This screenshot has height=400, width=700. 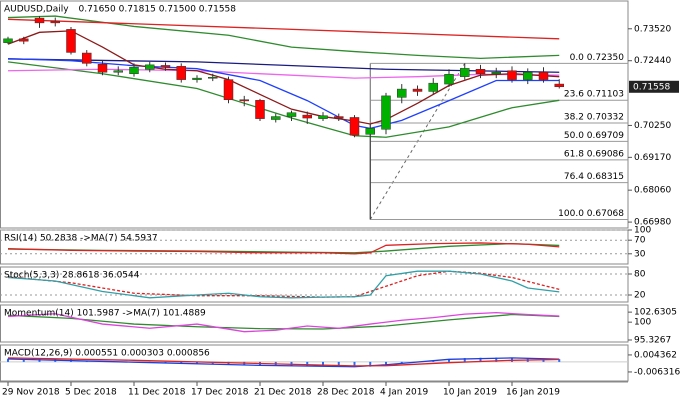 I want to click on y-tick-label: 0.73520, so click(x=652, y=29).